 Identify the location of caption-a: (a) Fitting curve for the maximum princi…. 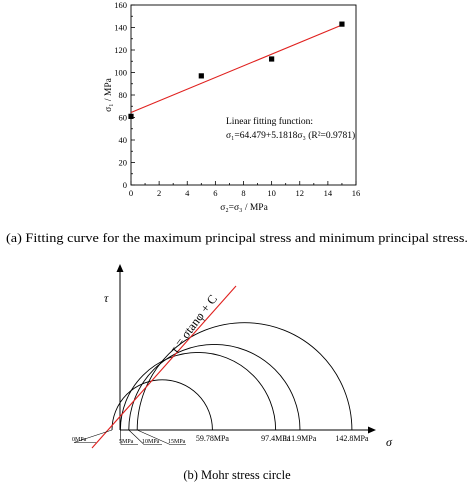
(237, 238).